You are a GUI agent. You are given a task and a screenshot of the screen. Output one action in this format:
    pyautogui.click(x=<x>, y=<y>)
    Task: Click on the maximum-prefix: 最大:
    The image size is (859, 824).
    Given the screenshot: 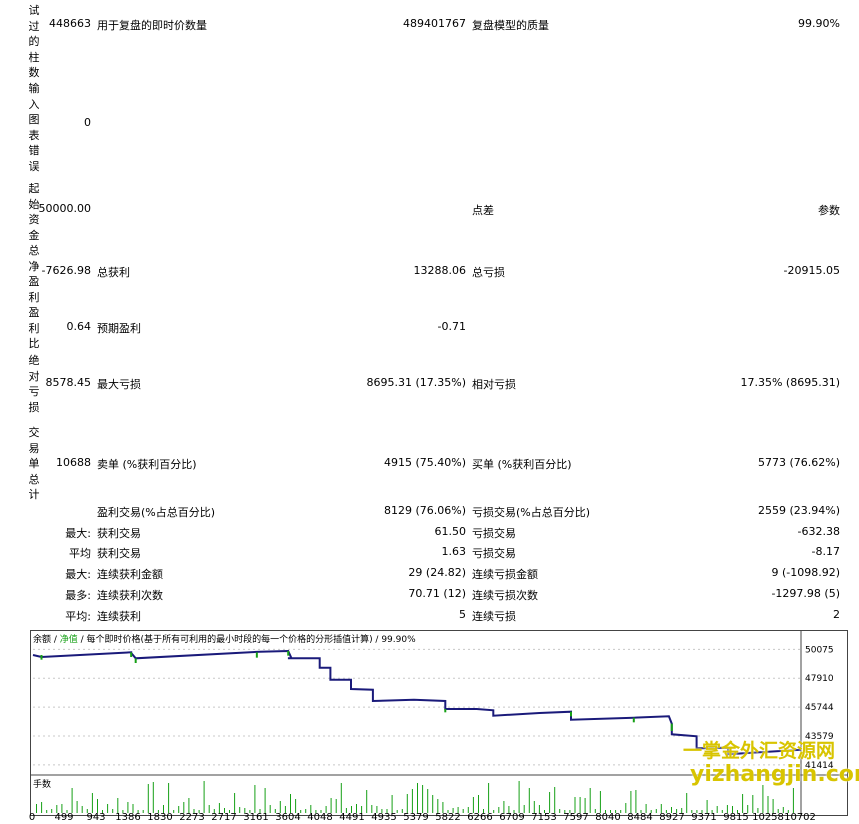 What is the action you would take?
    pyautogui.click(x=78, y=574)
    